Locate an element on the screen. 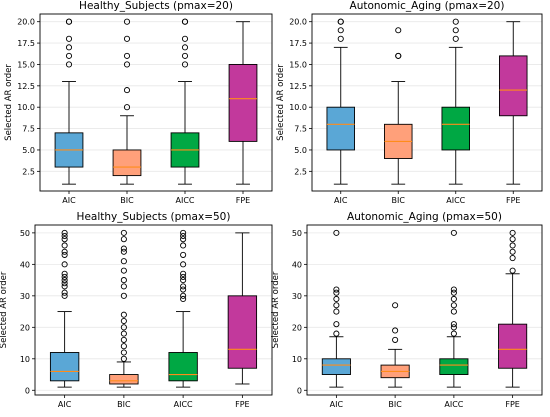  x-tick-label: FPE is located at coordinates (242, 404).